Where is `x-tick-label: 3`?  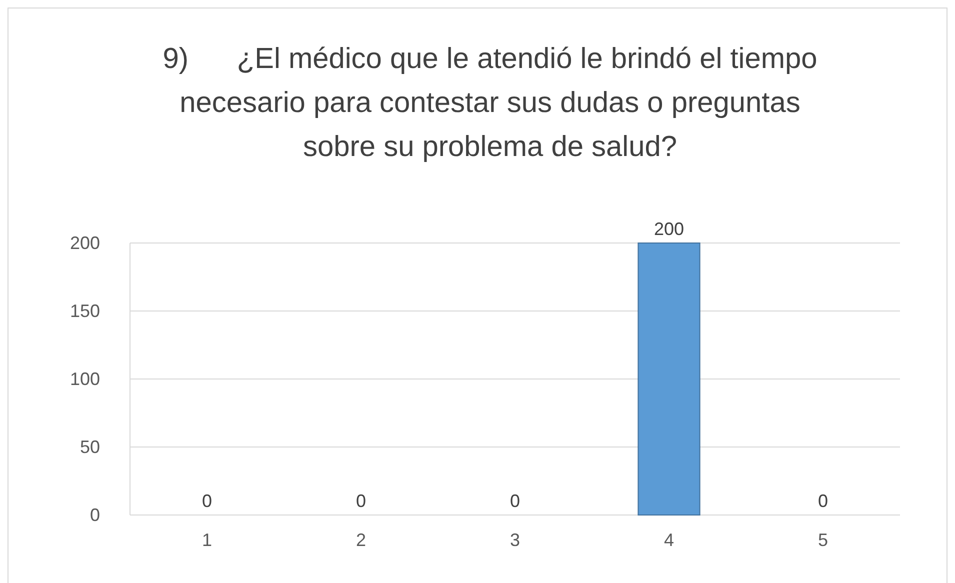 x-tick-label: 3 is located at coordinates (515, 540).